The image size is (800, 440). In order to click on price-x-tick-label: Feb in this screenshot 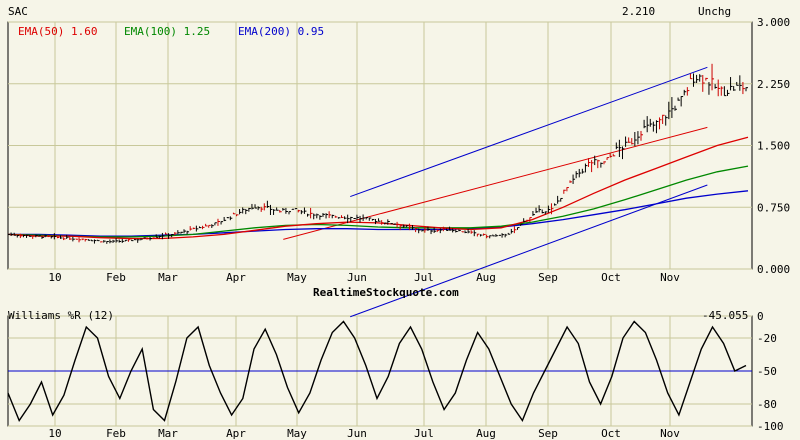, I will do `click(116, 277)`.